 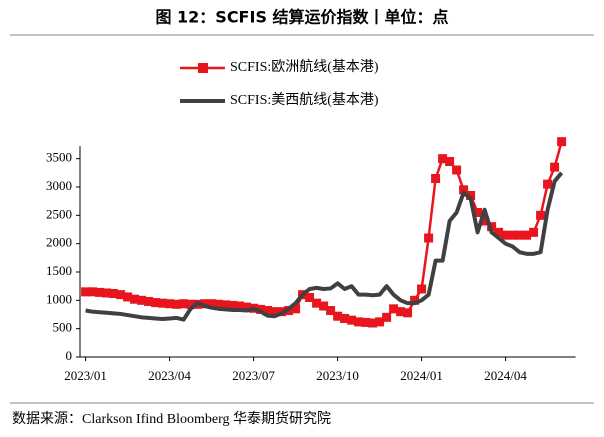 I want to click on y-tick-label: 1500, so click(x=59, y=270).